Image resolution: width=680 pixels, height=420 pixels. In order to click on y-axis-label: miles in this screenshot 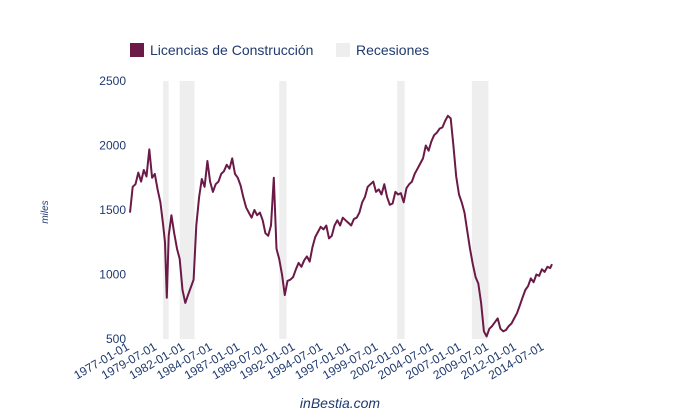, I will do `click(45, 211)`.